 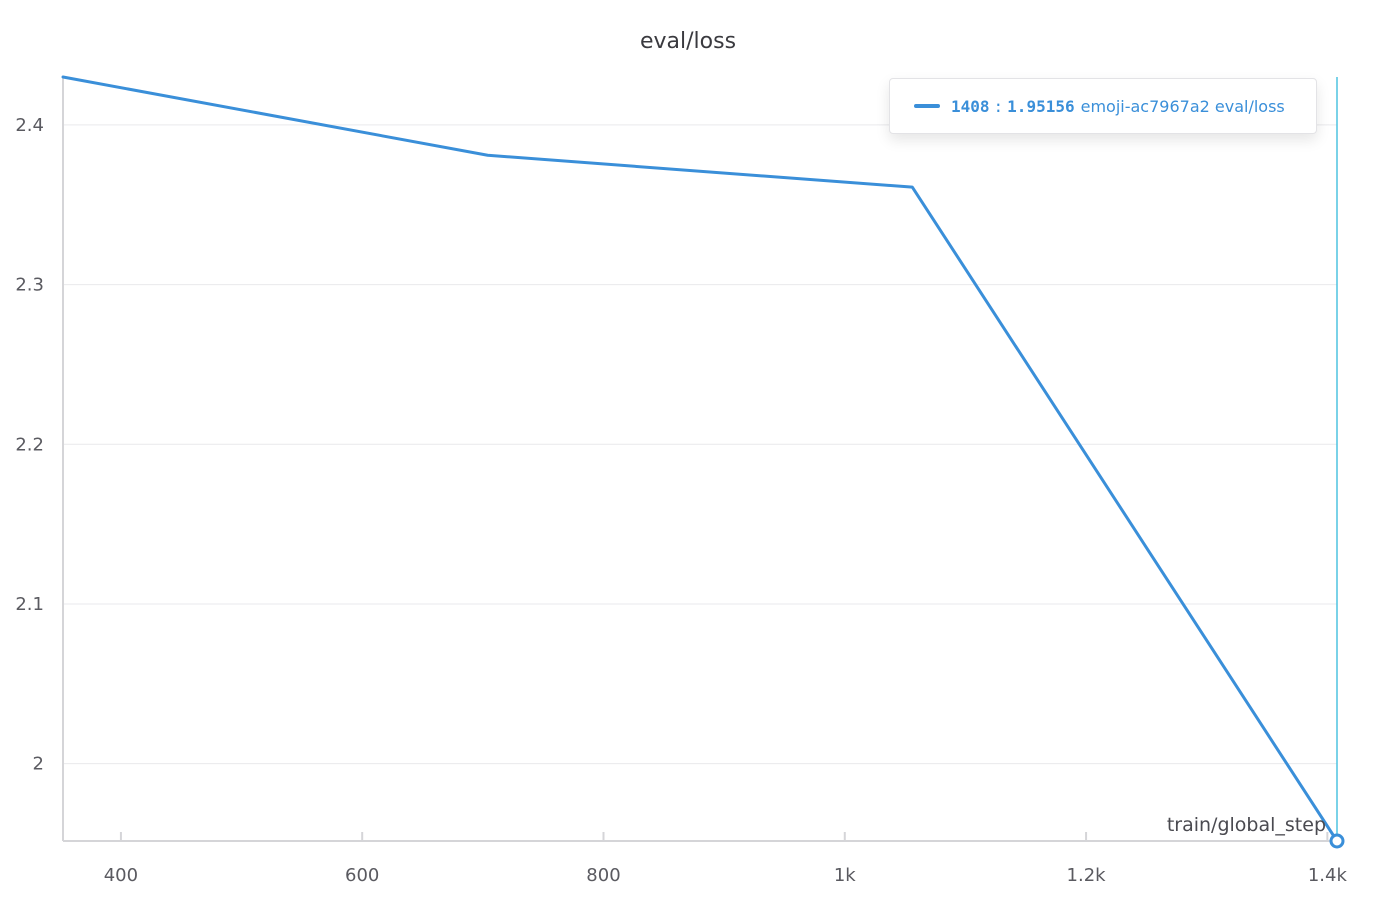 I want to click on hover-tooltip: 1408 : 1.95156 emoji-ac7967a2 eval/loss, so click(x=1103, y=106).